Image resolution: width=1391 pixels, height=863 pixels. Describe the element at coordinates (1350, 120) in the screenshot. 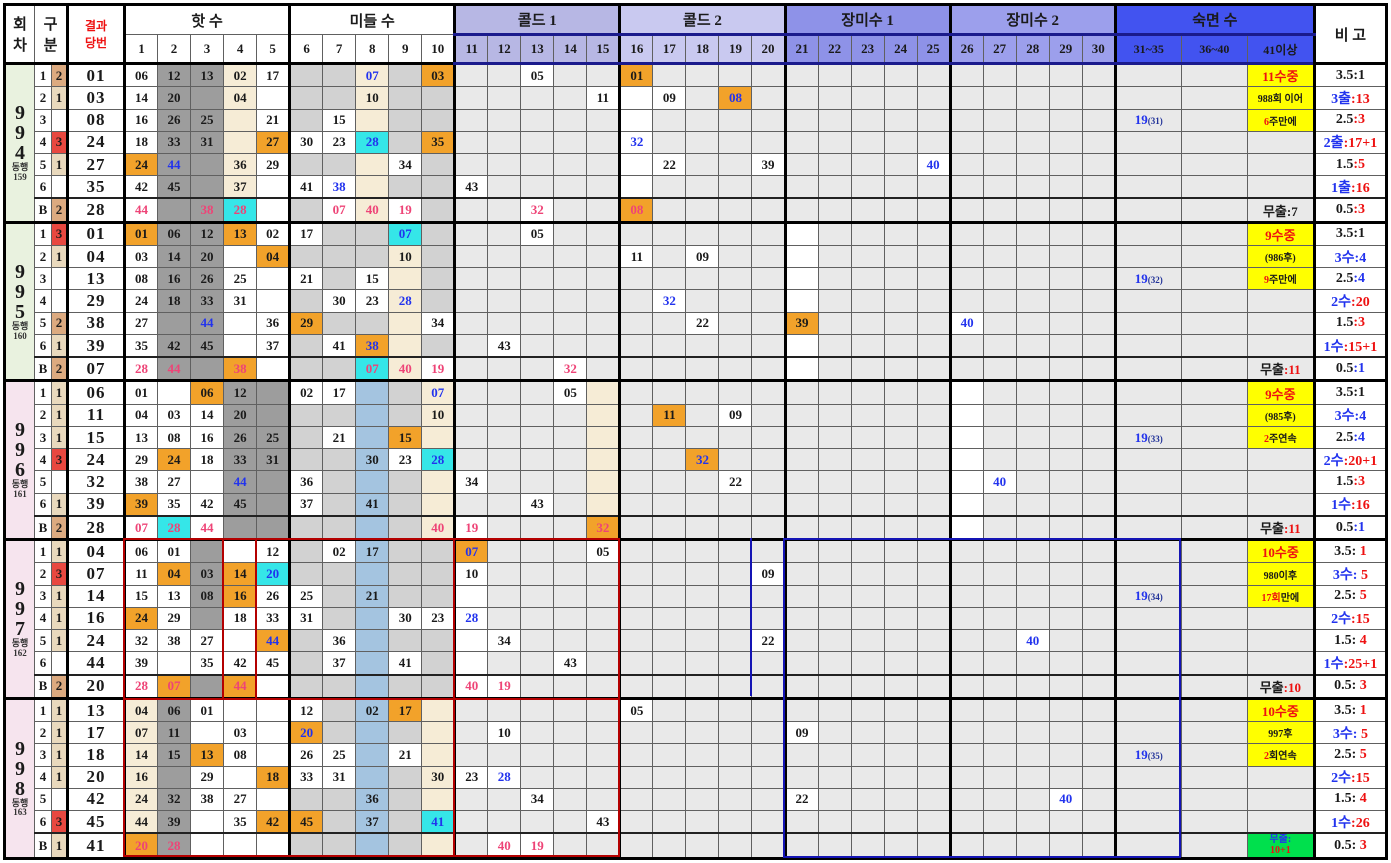

I see `bigo-cell: 2.5:3` at that location.